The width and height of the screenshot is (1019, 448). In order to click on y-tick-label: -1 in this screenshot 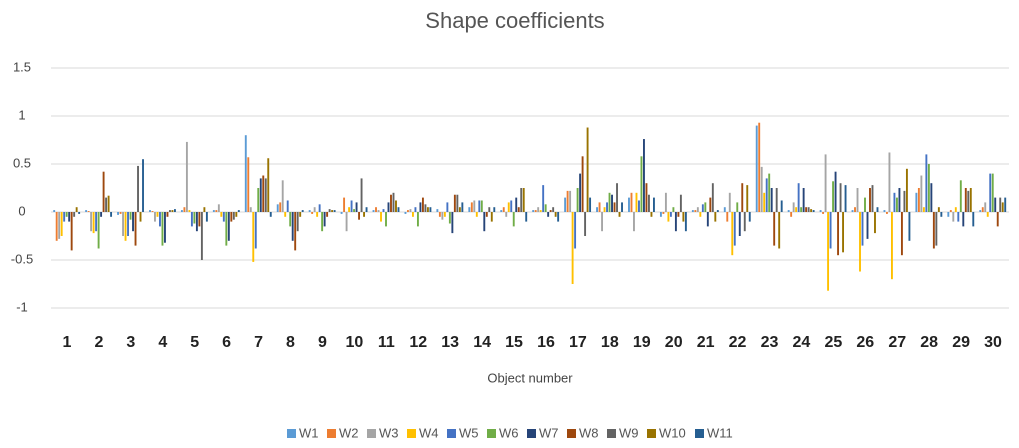, I will do `click(22, 306)`.